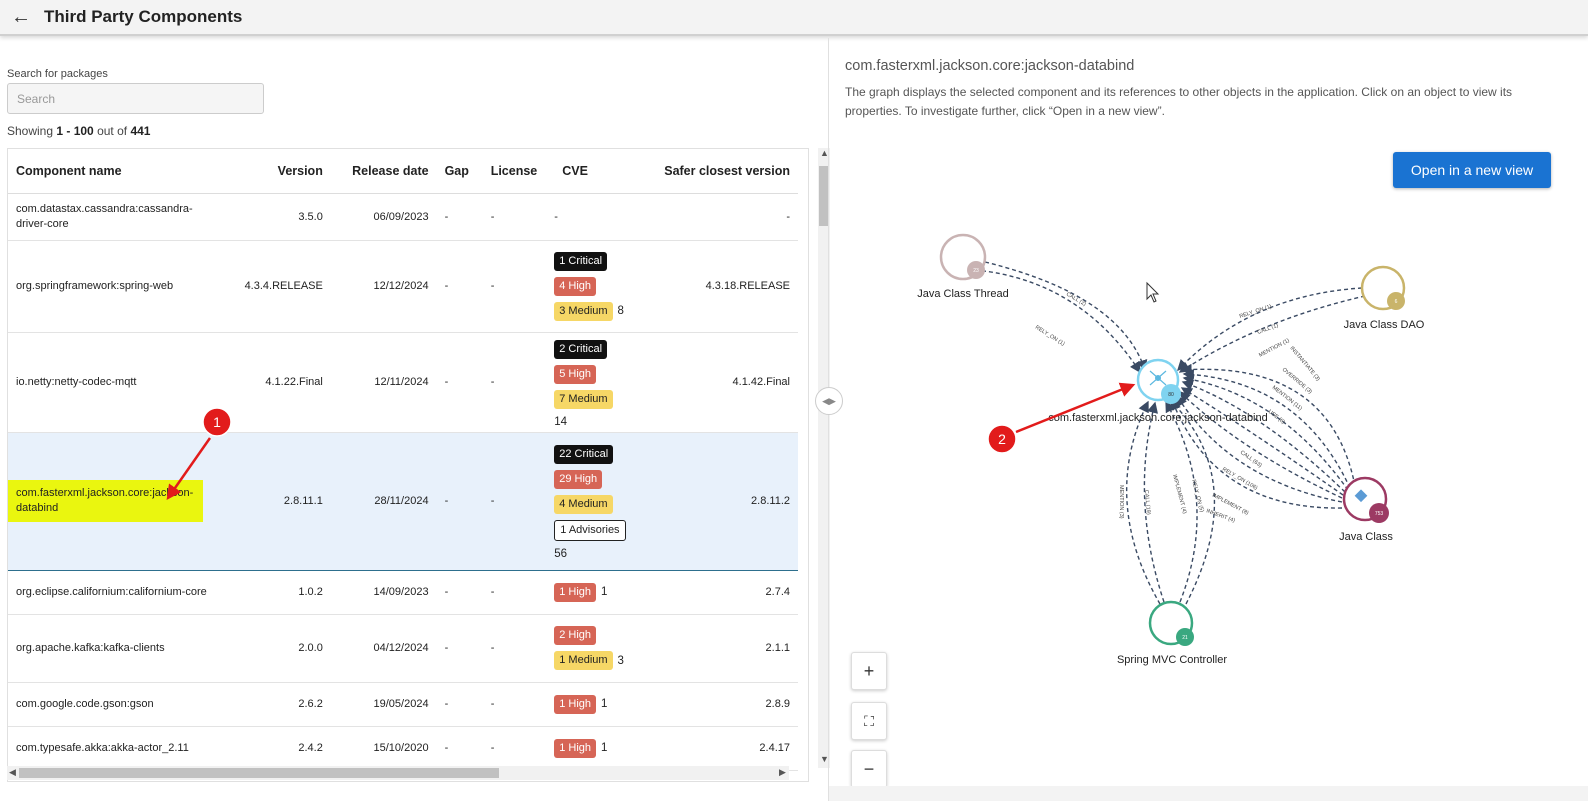  I want to click on component-name: org.springframework:spring-web, so click(95, 285).